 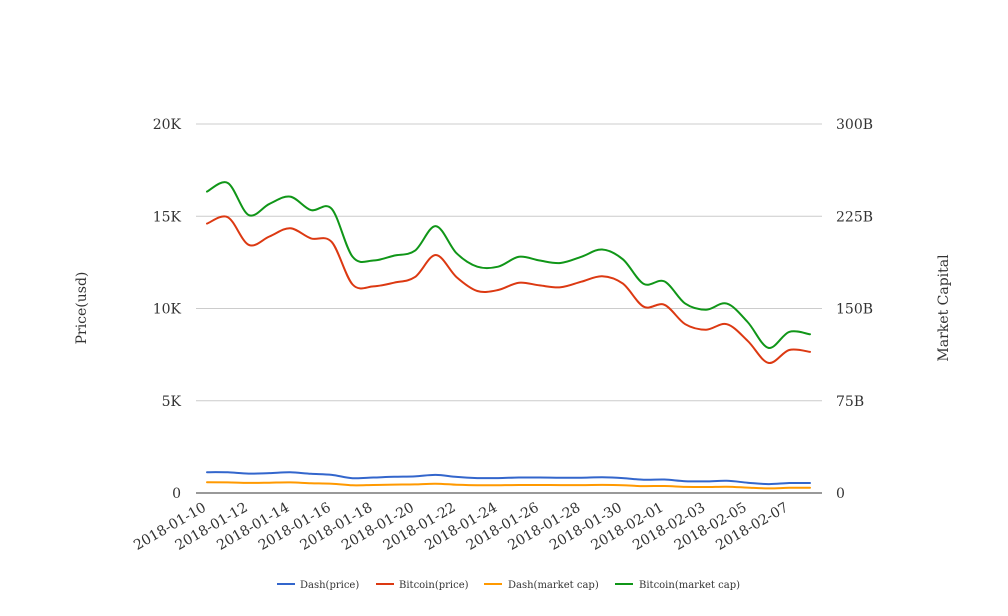 What do you see at coordinates (508, 485) in the screenshot?
I see `series-line-dash-market-cap` at bounding box center [508, 485].